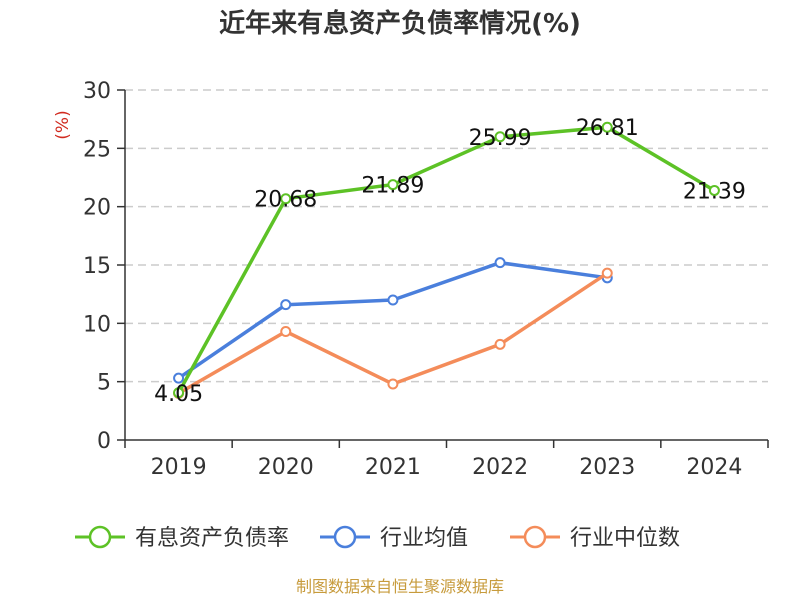  I want to click on legend-label-1: 行业均值, so click(424, 538).